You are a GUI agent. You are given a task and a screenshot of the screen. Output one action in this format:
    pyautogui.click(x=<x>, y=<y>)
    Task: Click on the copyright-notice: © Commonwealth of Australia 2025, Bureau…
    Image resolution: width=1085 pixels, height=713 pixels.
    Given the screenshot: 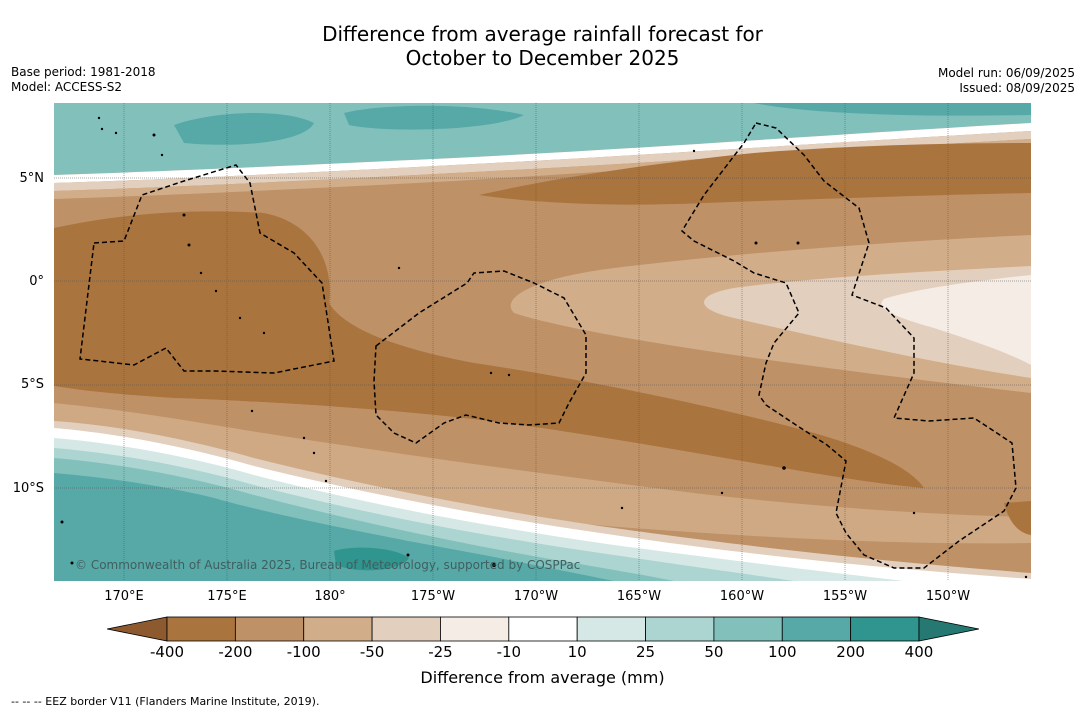 What is the action you would take?
    pyautogui.click(x=328, y=565)
    